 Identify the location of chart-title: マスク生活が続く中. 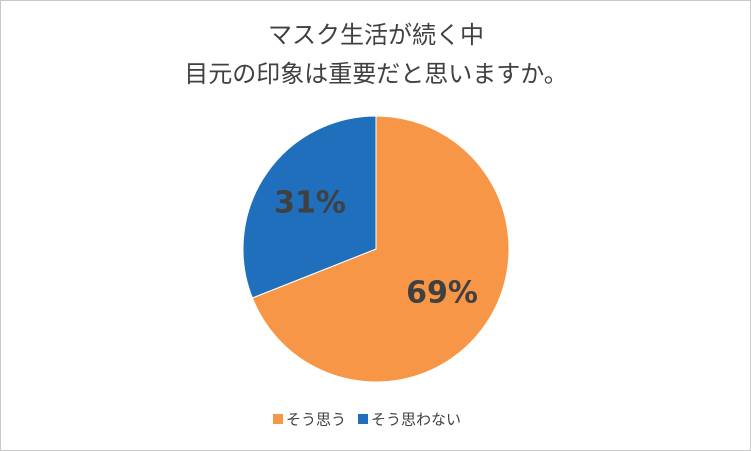
(376, 35).